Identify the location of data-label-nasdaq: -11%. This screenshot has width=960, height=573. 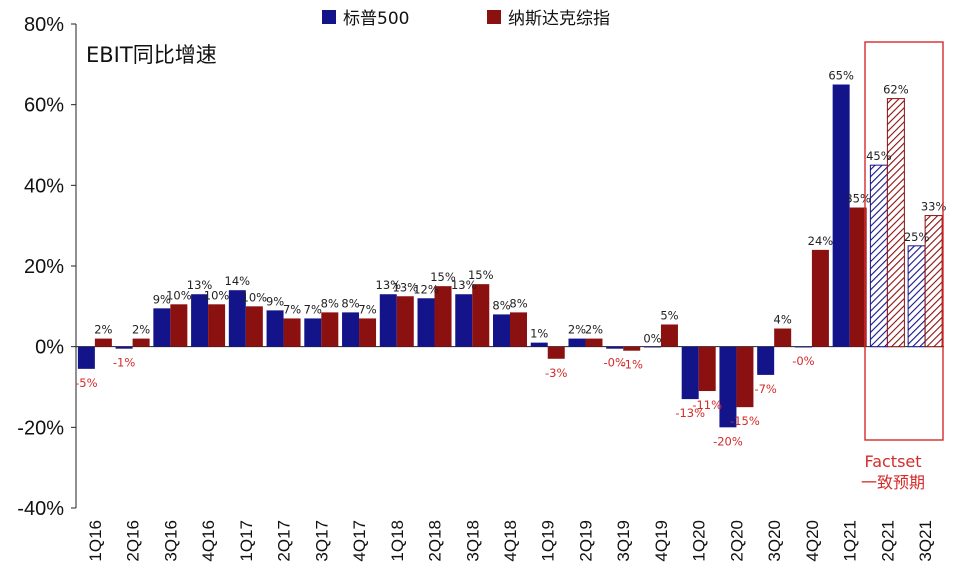
(707, 405).